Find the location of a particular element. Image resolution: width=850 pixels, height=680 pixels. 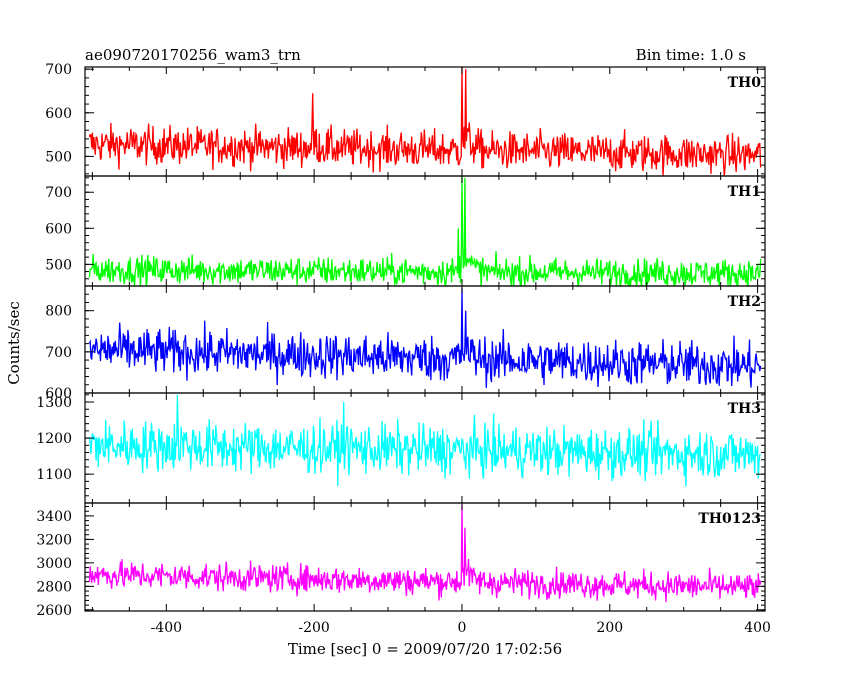

x-tick-label: -400 is located at coordinates (166, 628).